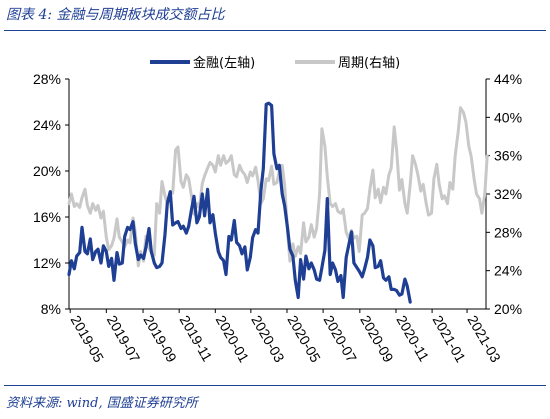 This screenshot has width=550, height=419. Describe the element at coordinates (508, 156) in the screenshot. I see `right-tick-label: 36%` at that location.